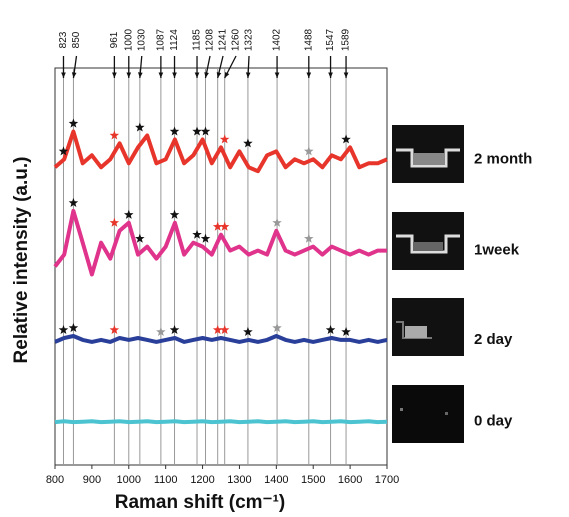 This screenshot has width=569, height=517. I want to click on legend-label: 2 day, so click(493, 339).